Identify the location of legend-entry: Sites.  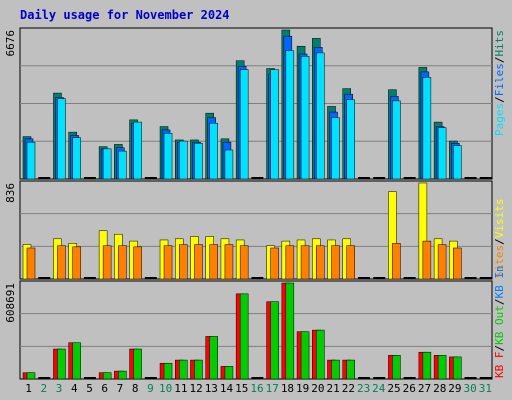
(499, 261).